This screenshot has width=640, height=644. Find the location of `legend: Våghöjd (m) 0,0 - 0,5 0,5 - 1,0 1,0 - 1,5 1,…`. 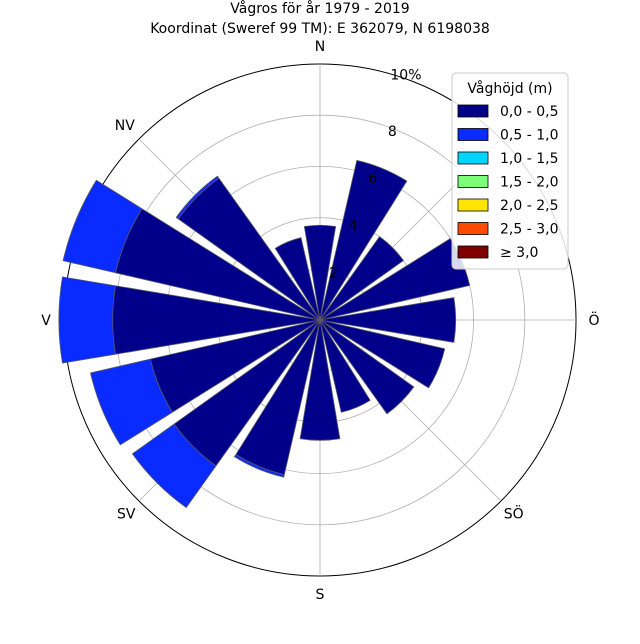

legend: Våghöjd (m) 0,0 - 0,5 0,5 - 1,0 1,0 - 1,5 1,… is located at coordinates (510, 171).